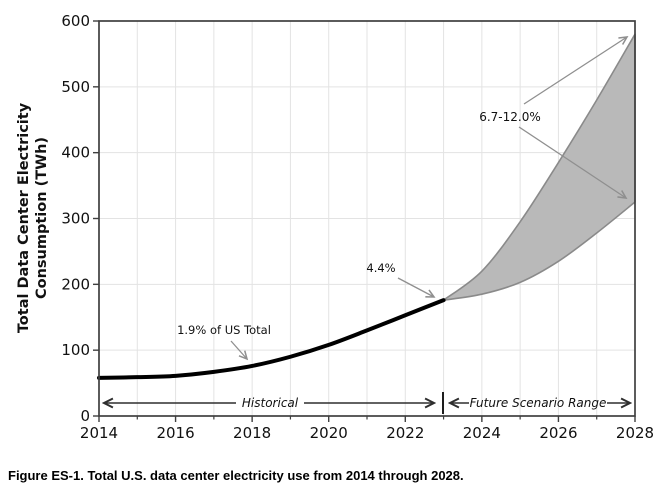 Image resolution: width=655 pixels, height=503 pixels. What do you see at coordinates (380, 268) in the screenshot?
I see `annotation-4-4-percent-text: 4.4%` at bounding box center [380, 268].